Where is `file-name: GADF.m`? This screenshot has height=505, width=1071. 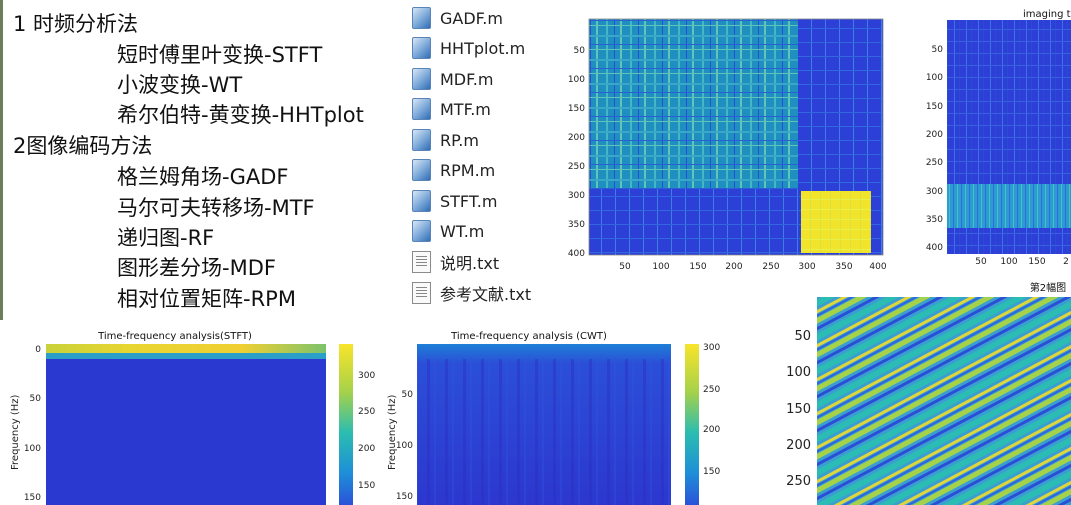
file-name: GADF.m is located at coordinates (471, 18).